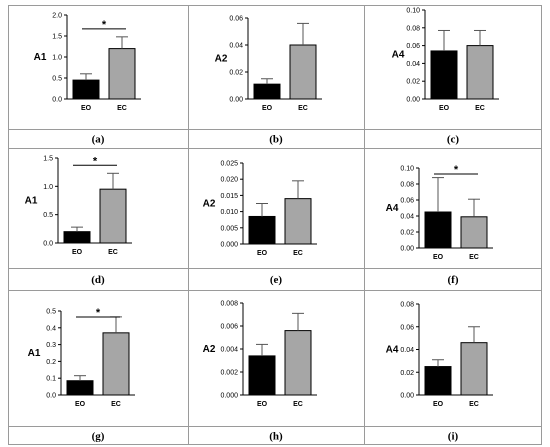  What do you see at coordinates (260, 372) in the screenshot?
I see `chart-panel-h: 0.000 0.002 0.004 0.006 0.008 A2 EO EC (h)` at bounding box center [260, 372].